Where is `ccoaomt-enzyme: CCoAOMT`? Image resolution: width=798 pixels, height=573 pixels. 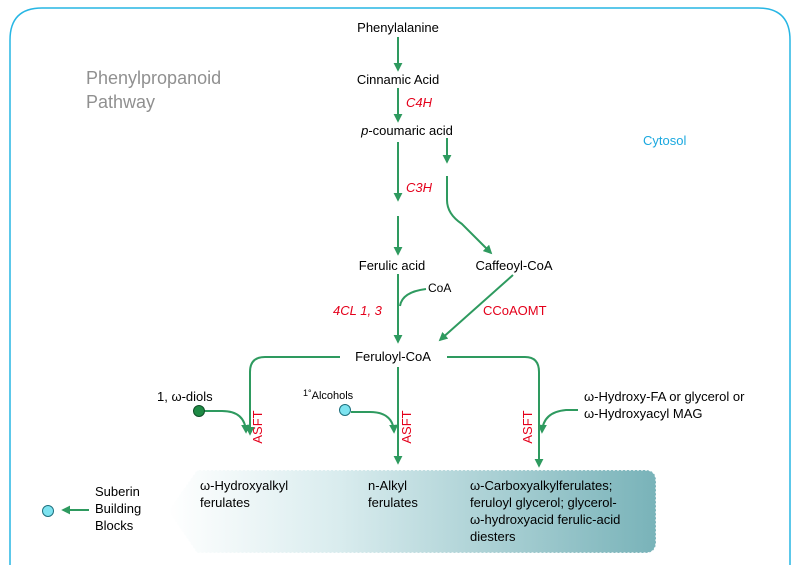
ccoaomt-enzyme: CCoAOMT is located at coordinates (515, 310).